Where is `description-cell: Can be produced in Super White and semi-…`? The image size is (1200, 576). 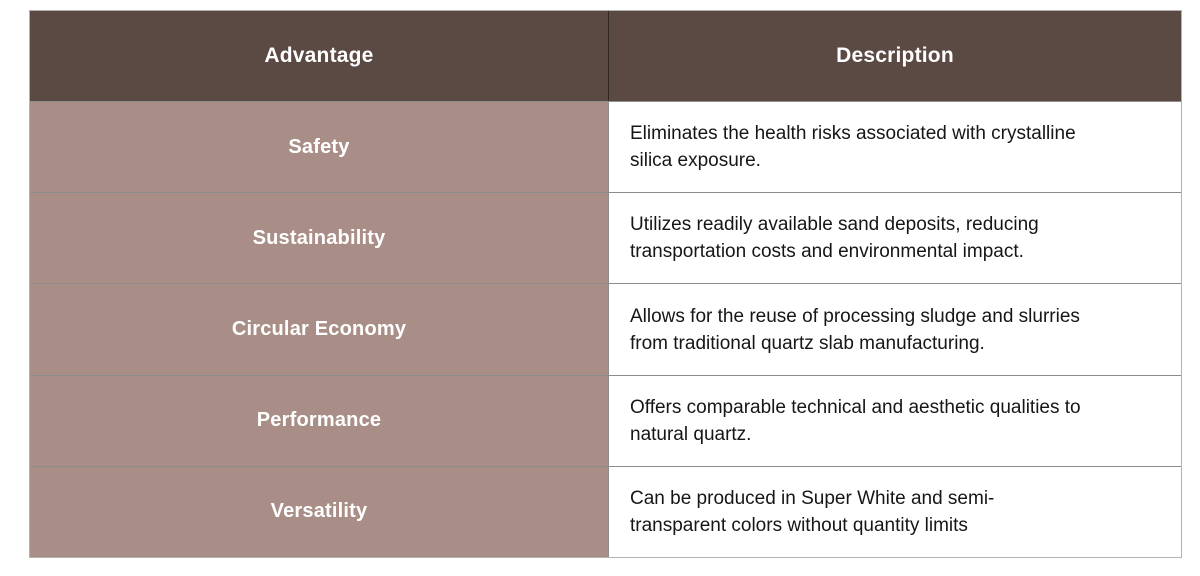
description-cell: Can be produced in Super White and semi-… is located at coordinates (894, 512).